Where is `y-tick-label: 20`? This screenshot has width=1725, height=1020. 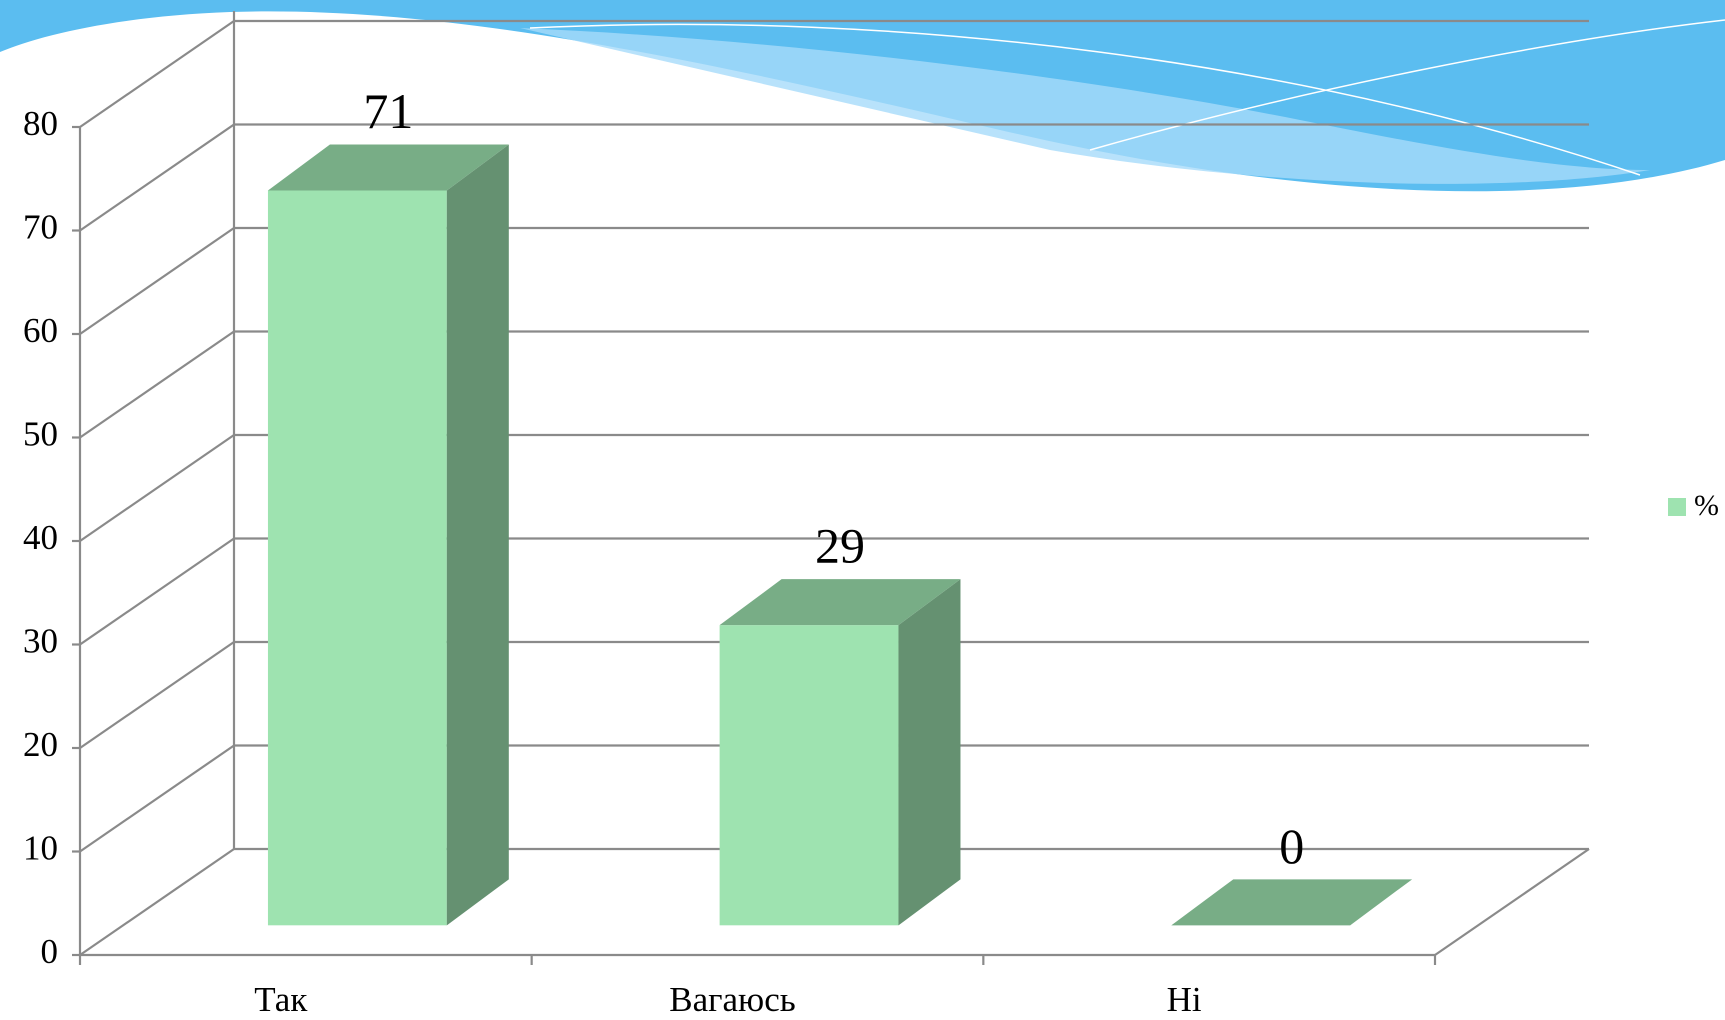
y-tick-label: 20 is located at coordinates (40, 744).